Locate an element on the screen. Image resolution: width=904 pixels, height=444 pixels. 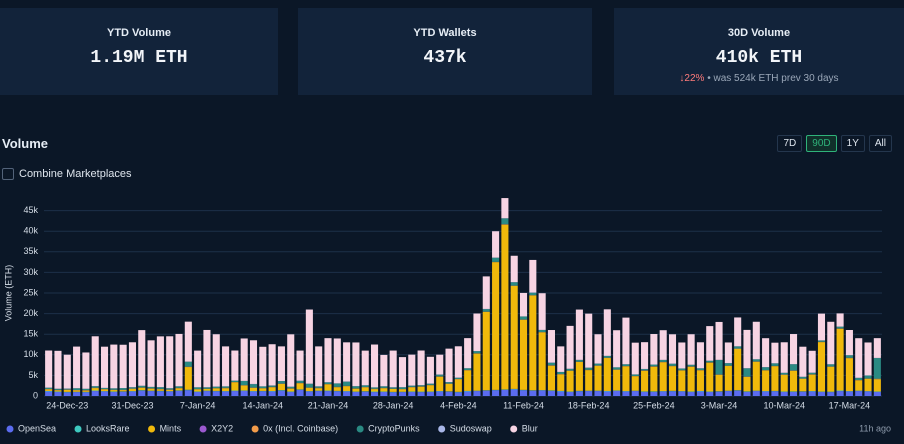
range-button: 1Y is located at coordinates (852, 143).